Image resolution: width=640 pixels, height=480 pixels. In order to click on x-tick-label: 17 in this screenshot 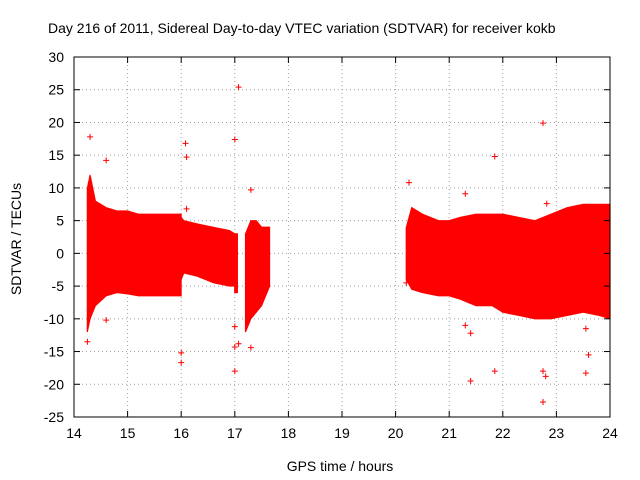, I will do `click(235, 433)`.